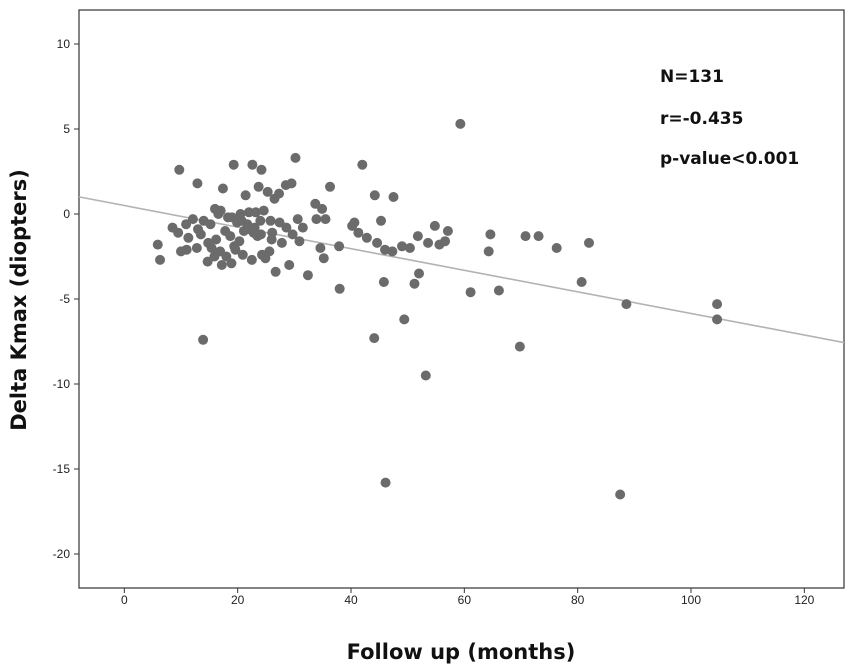 The image size is (851, 669). Describe the element at coordinates (238, 600) in the screenshot. I see `x-tick-label: 20` at that location.